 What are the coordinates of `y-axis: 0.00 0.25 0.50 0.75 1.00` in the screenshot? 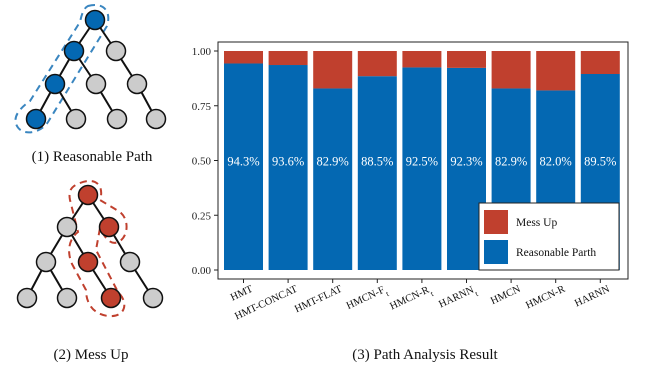 It's located at (205, 161).